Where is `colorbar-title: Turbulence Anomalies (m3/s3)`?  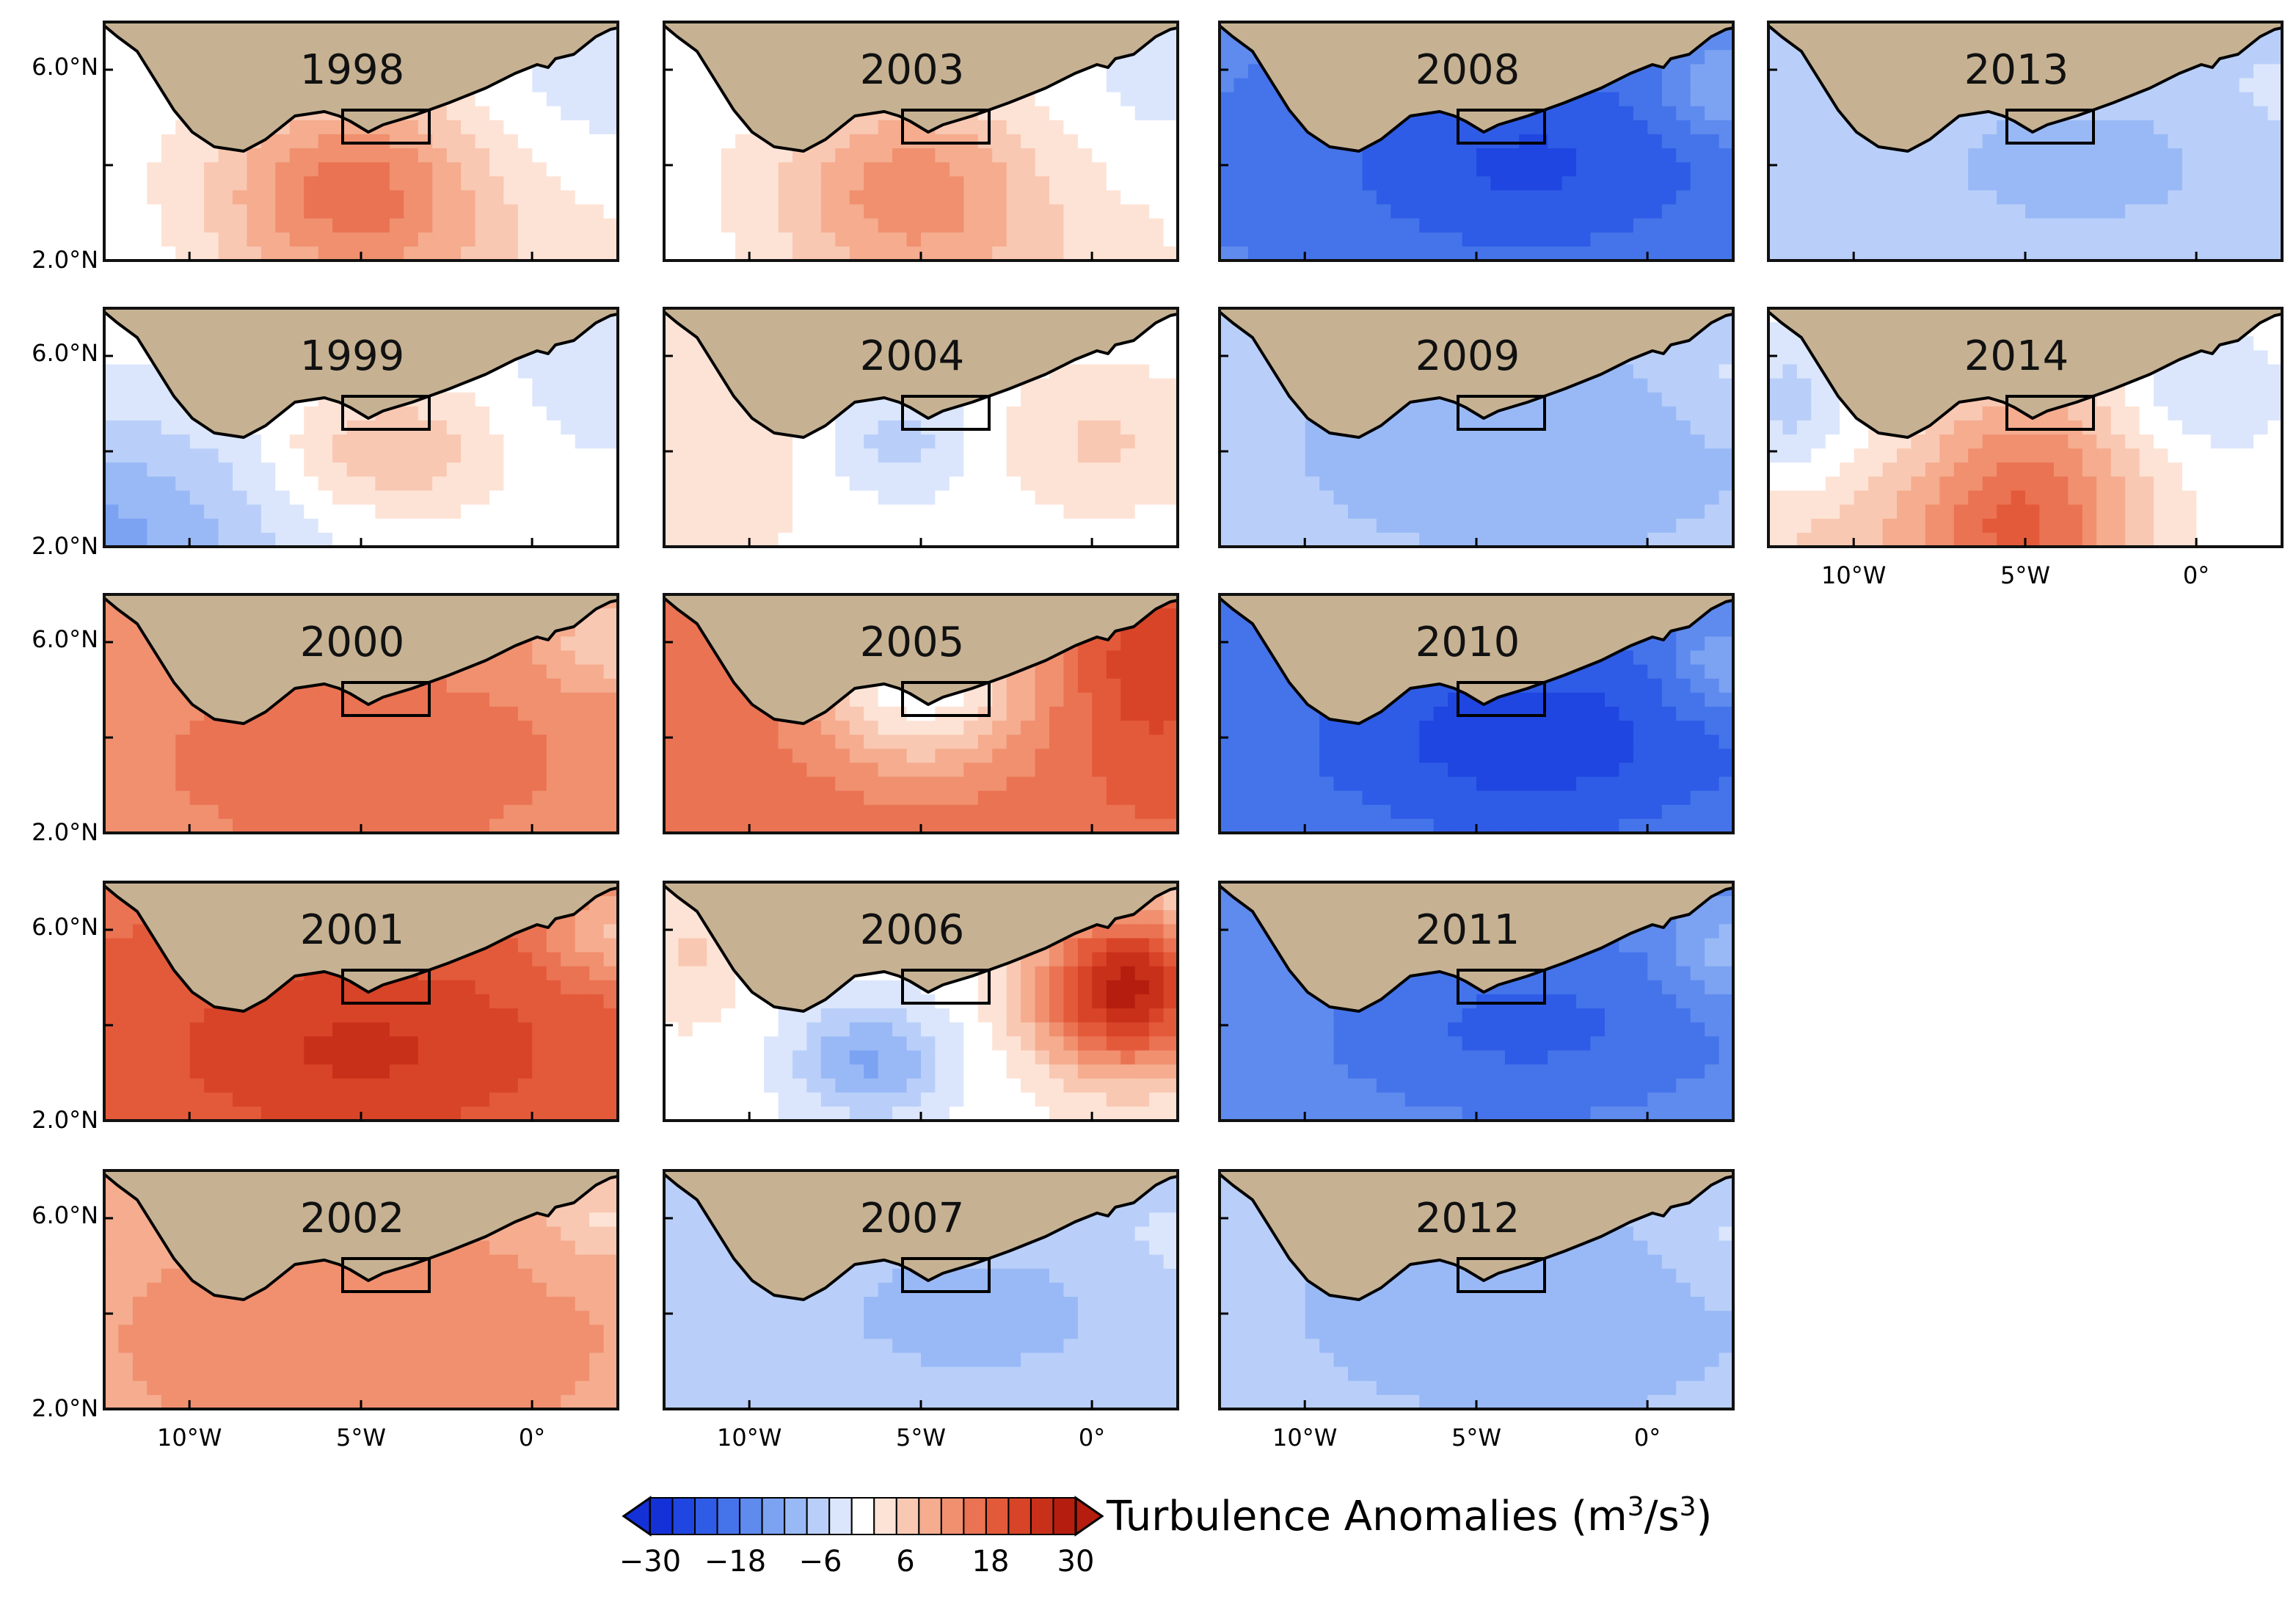
colorbar-title: Turbulence Anomalies (m3/s3) is located at coordinates (1409, 1516).